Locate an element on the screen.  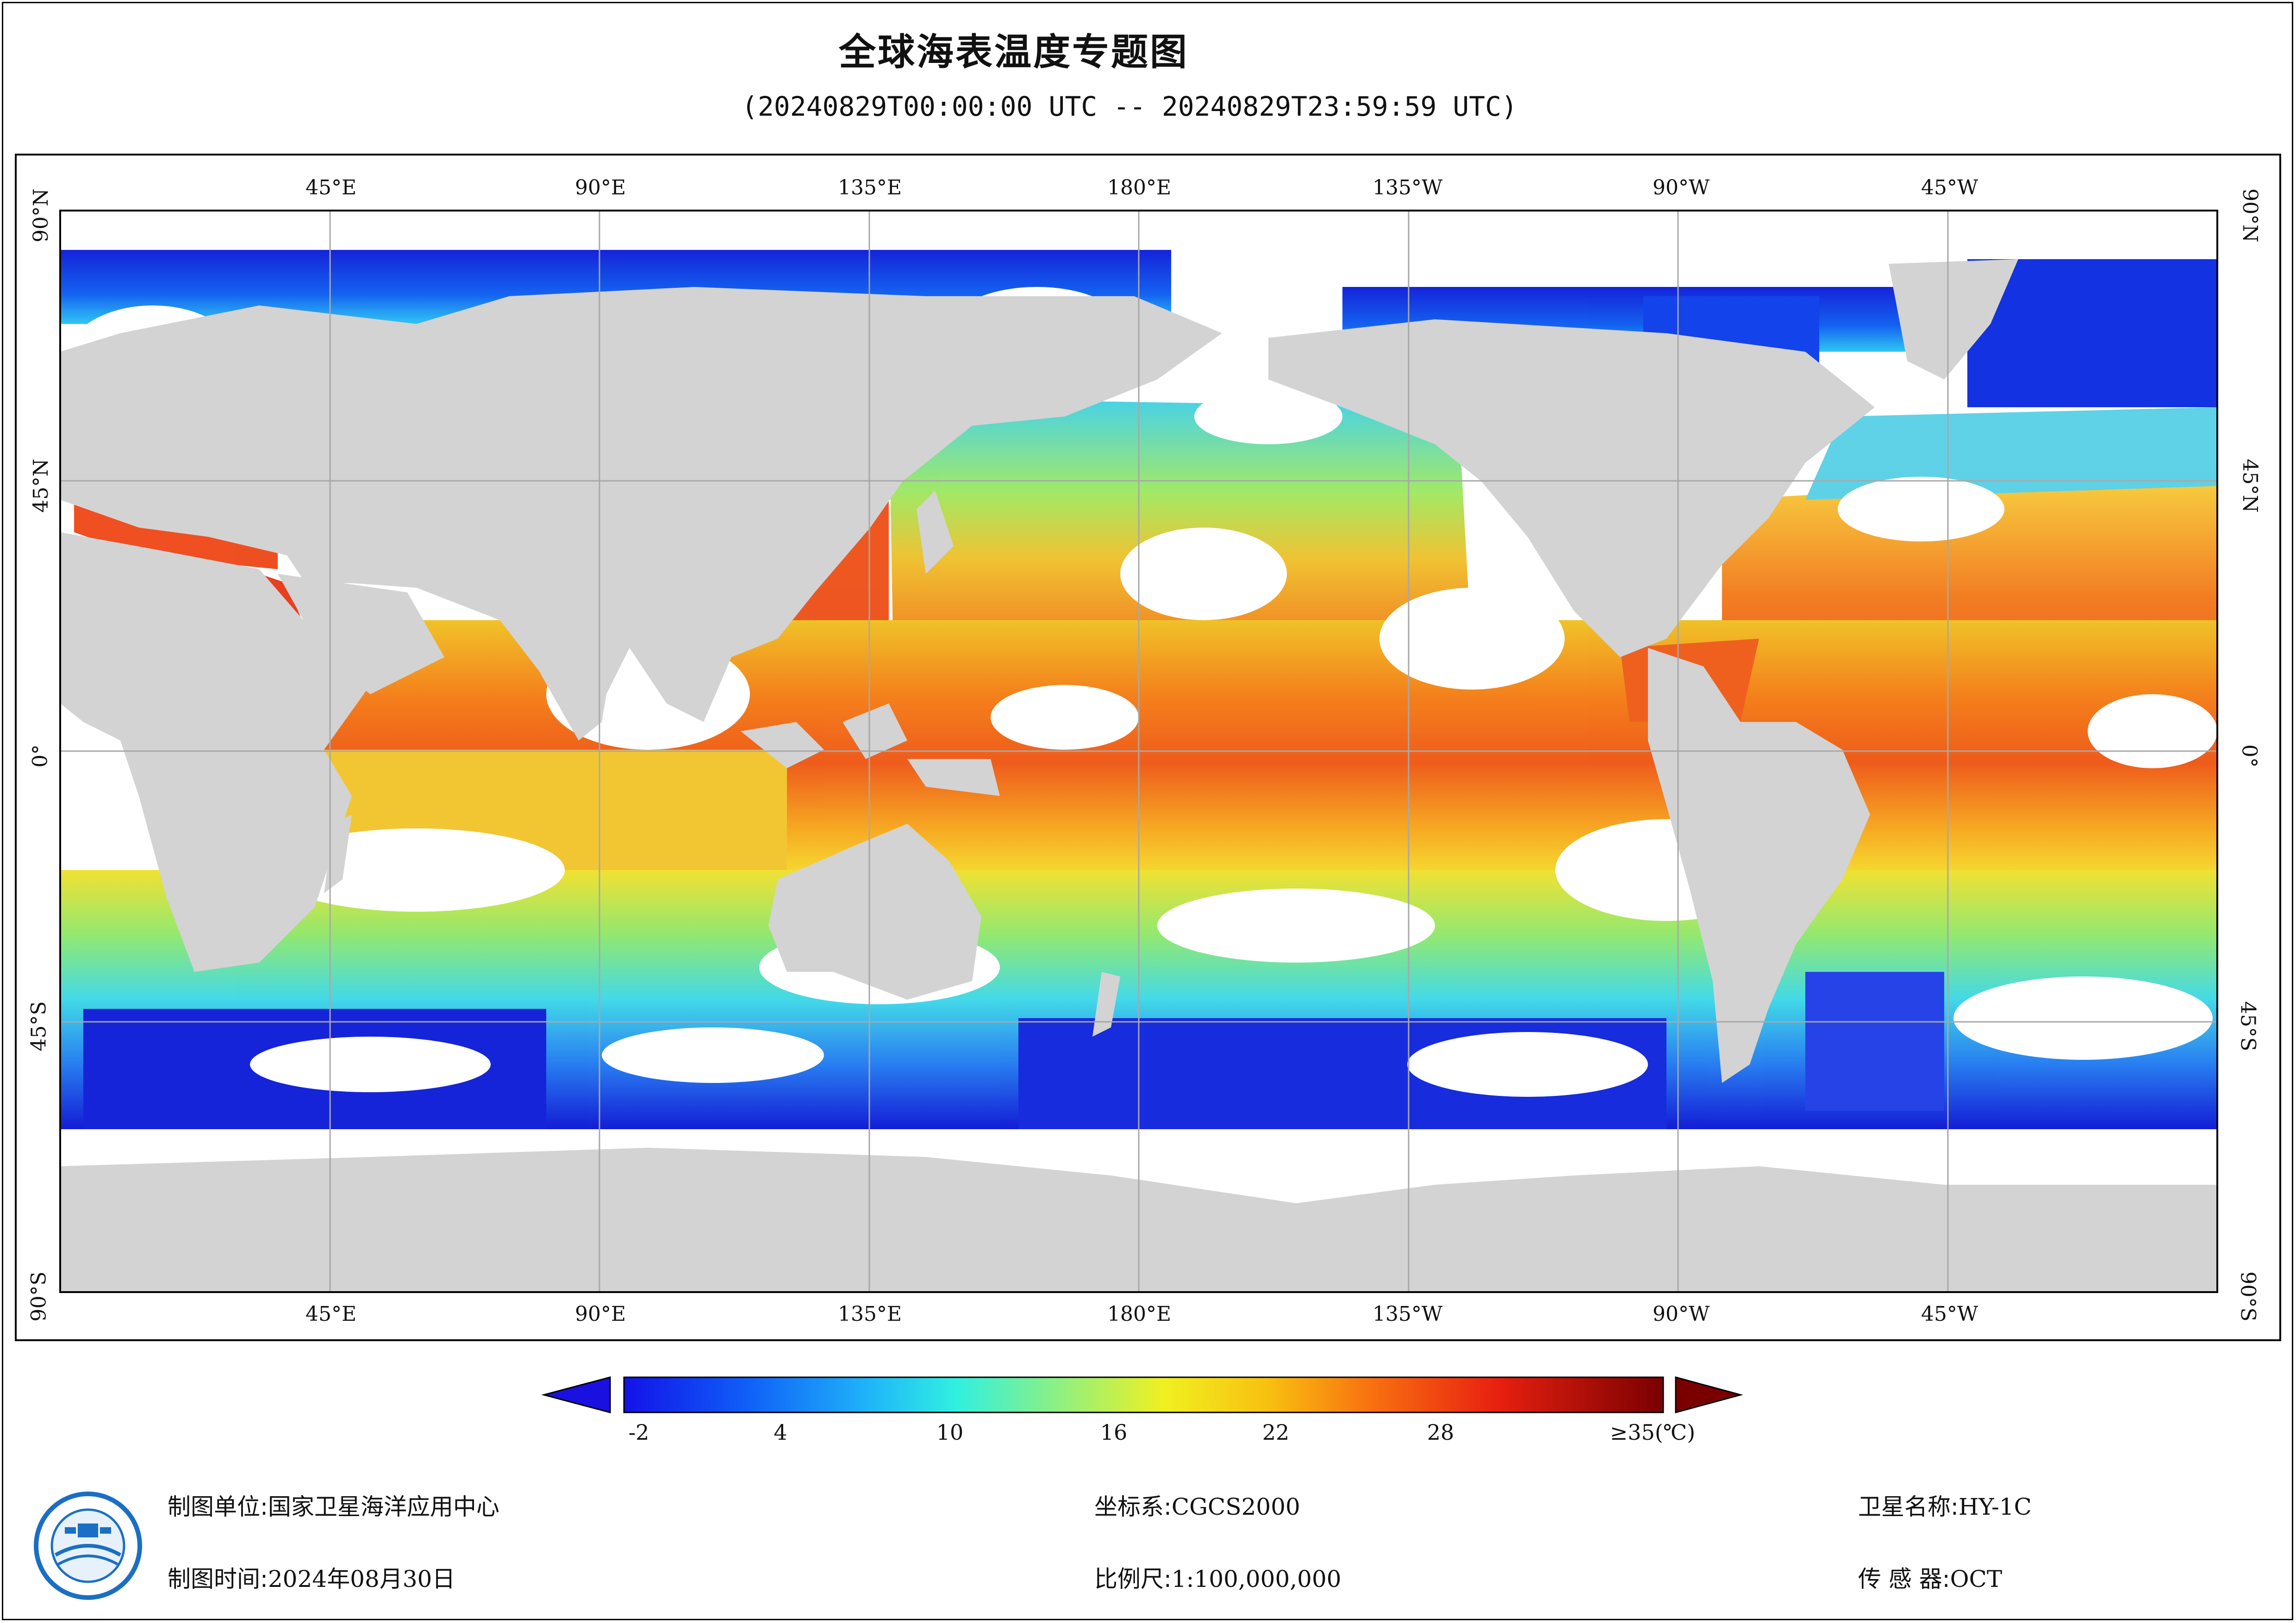
satellite-field: 卫星名称:HY-1C is located at coordinates (1945, 1505).